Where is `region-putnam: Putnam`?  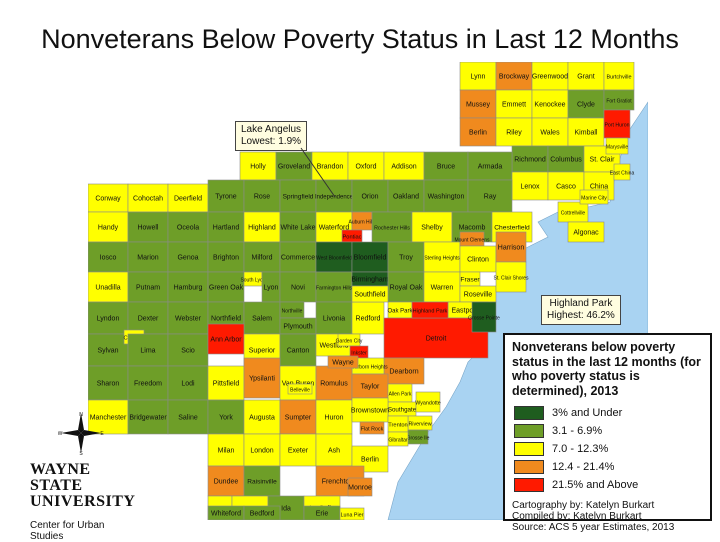
region-putnam: Putnam is located at coordinates (148, 287).